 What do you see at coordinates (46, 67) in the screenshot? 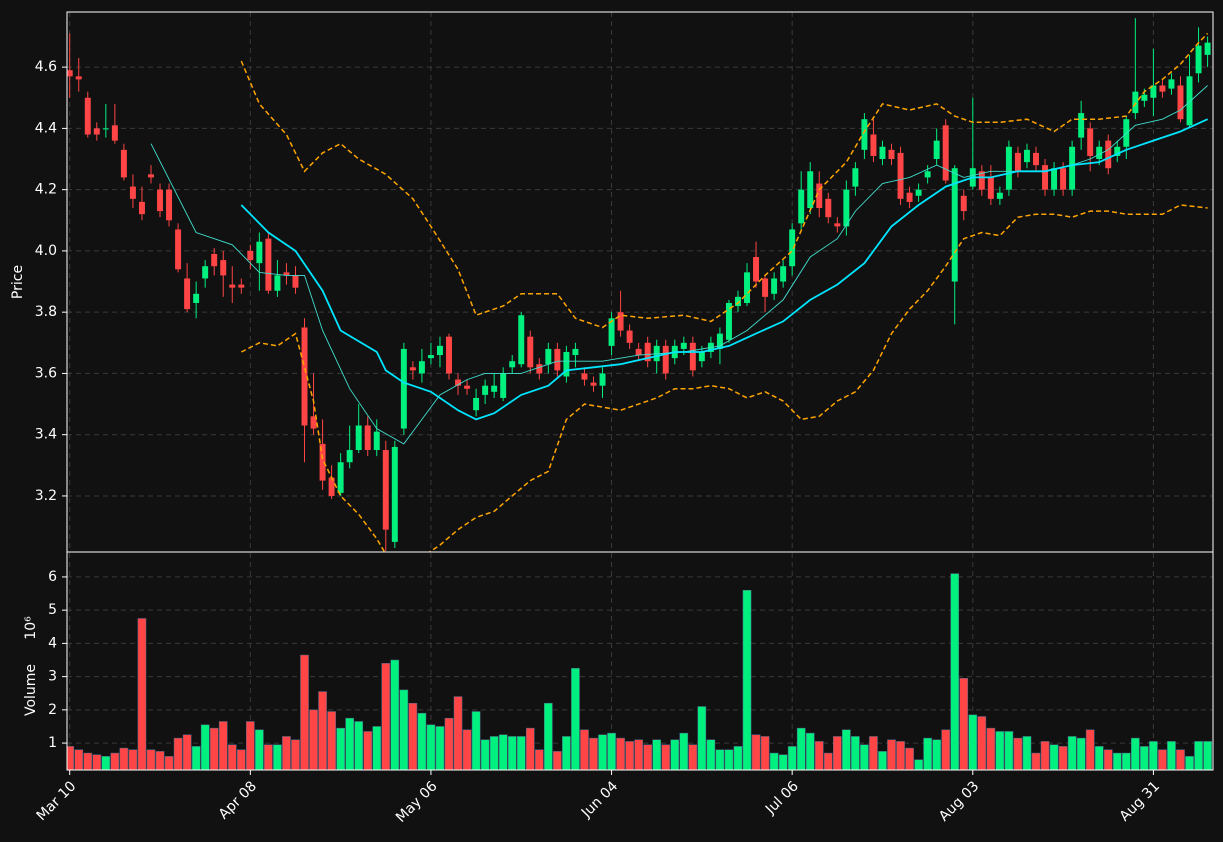
I see `y-tick-label: 4.6` at bounding box center [46, 67].